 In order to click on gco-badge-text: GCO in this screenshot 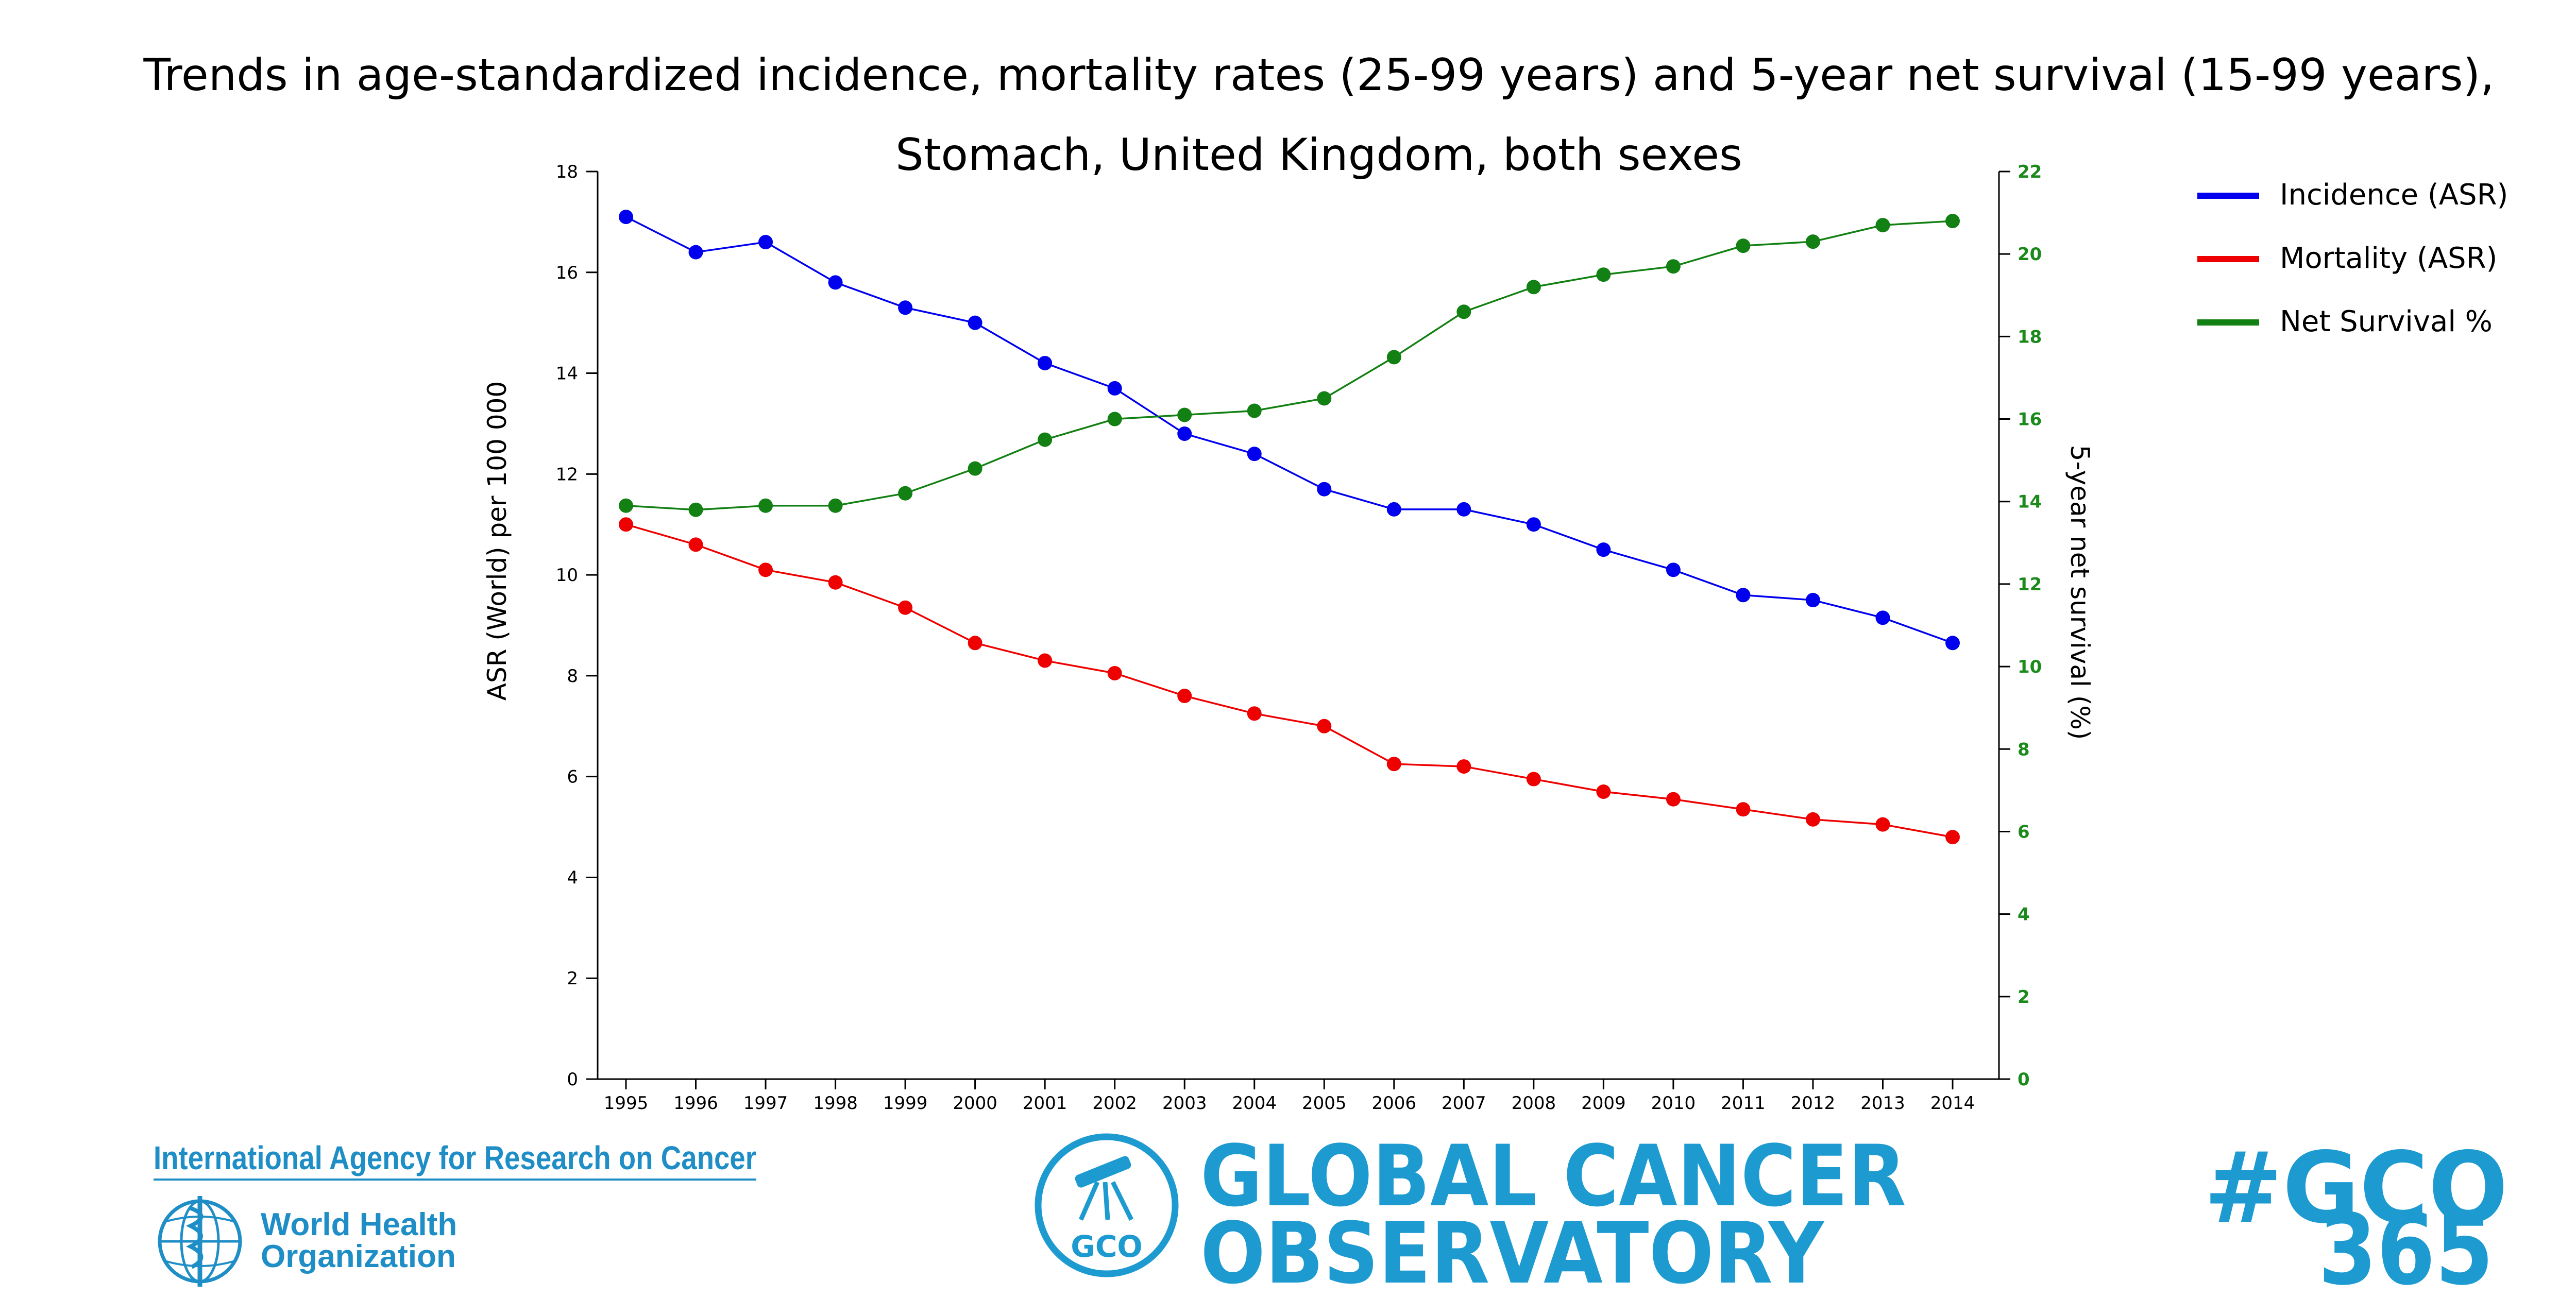, I will do `click(1106, 1246)`.